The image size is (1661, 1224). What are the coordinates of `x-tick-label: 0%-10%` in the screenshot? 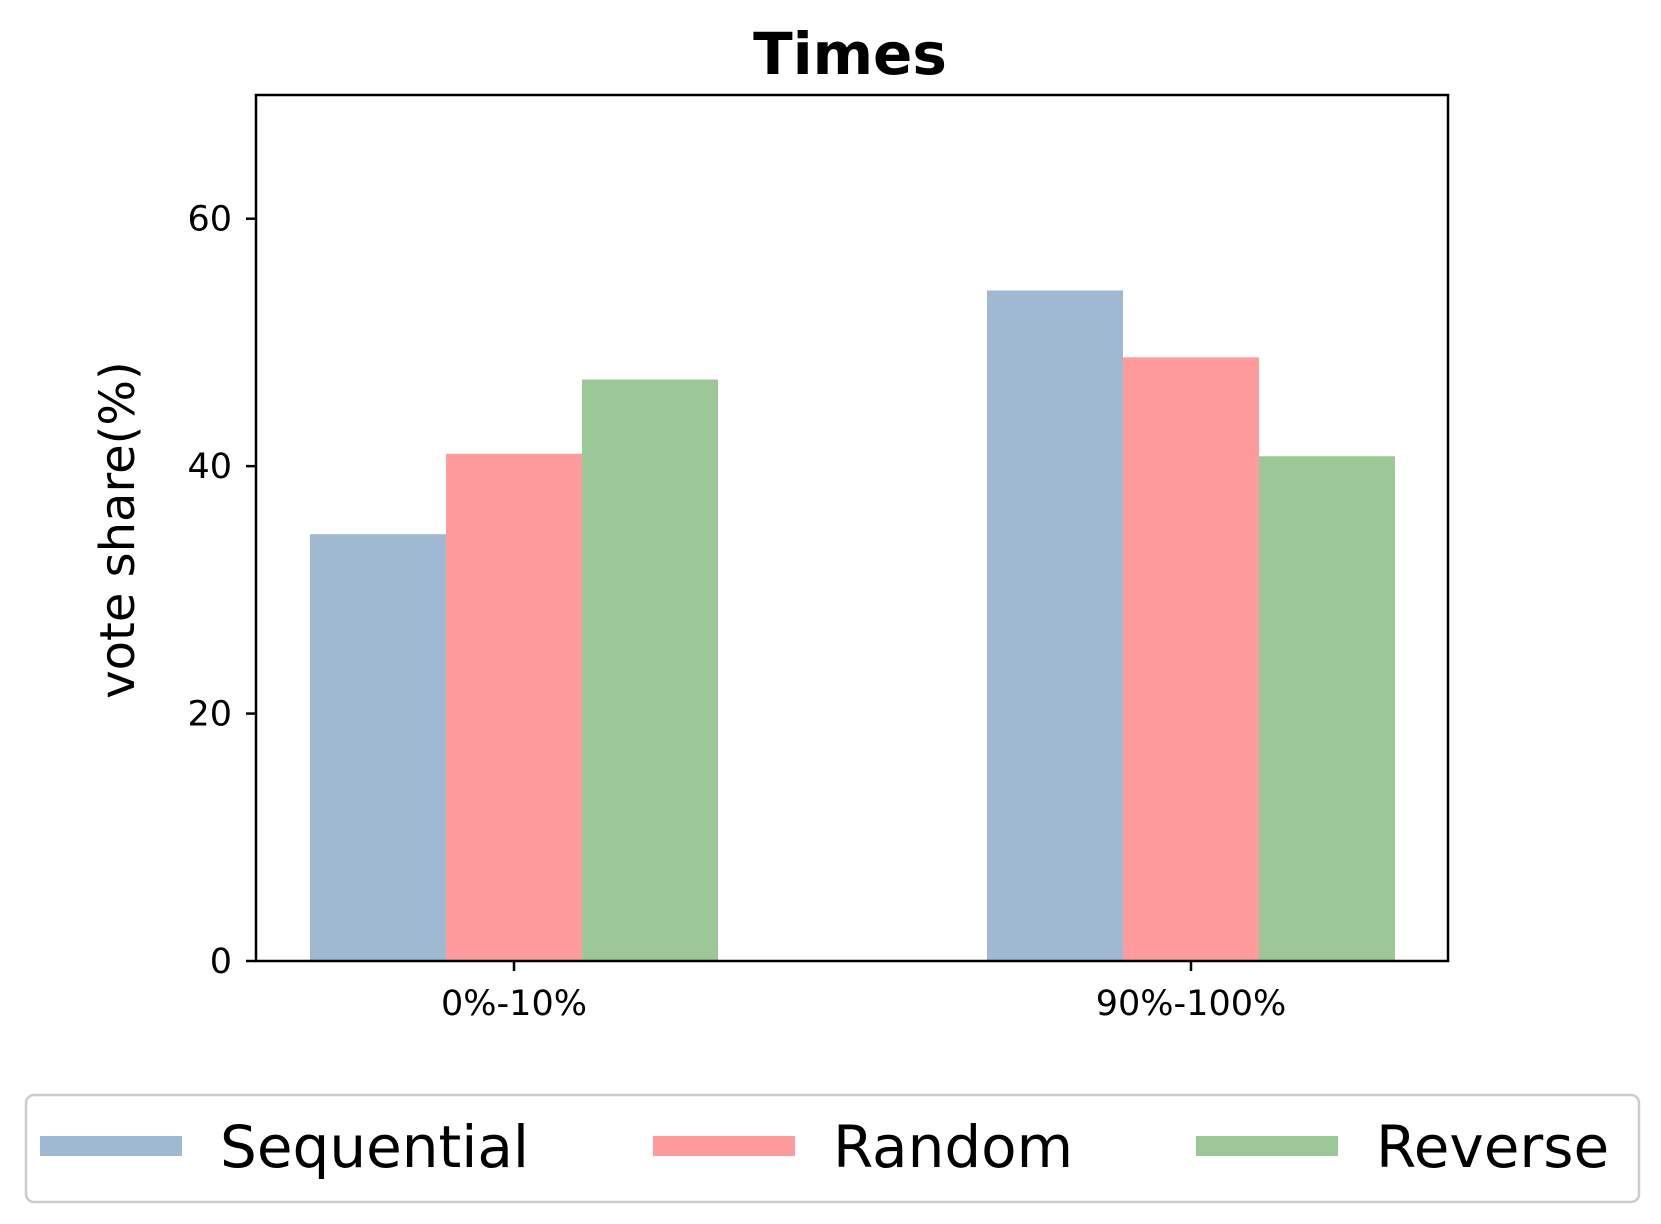 It's located at (514, 1004).